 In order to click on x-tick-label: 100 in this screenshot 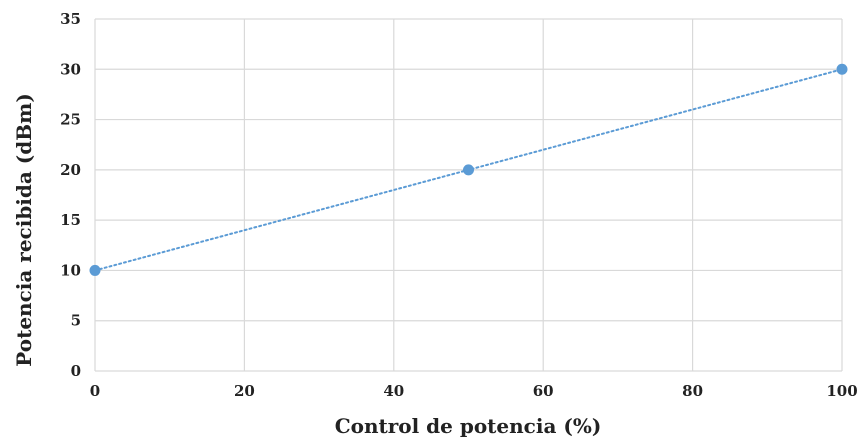, I will do `click(841, 391)`.